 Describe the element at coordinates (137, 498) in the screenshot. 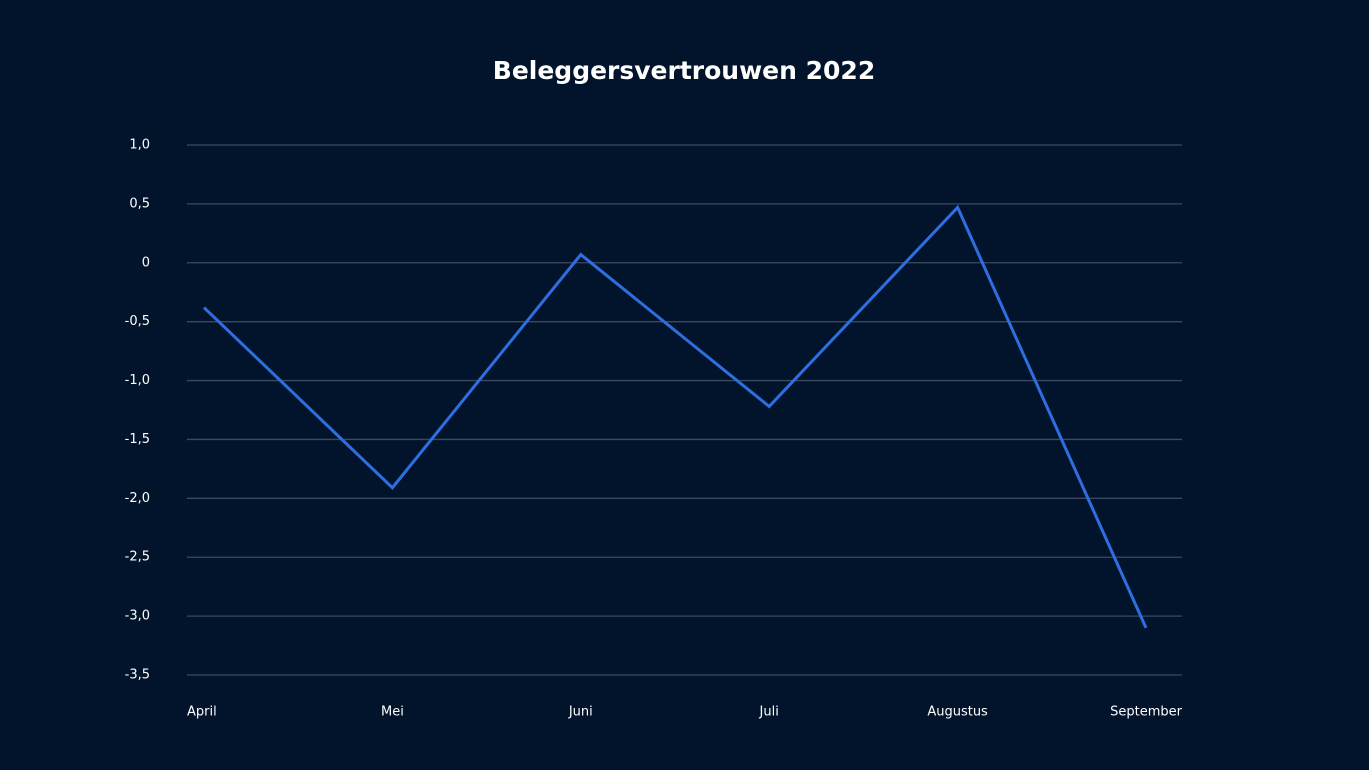

I see `y-tick-label: -2,0` at that location.